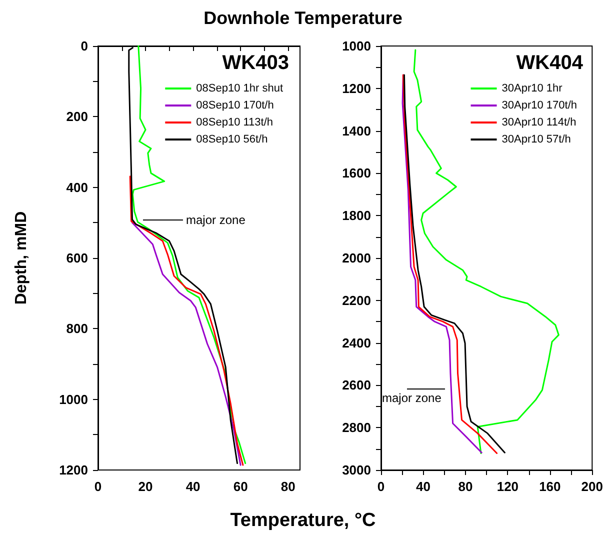  What do you see at coordinates (77, 258) in the screenshot?
I see `y-tick-label: 600` at bounding box center [77, 258].